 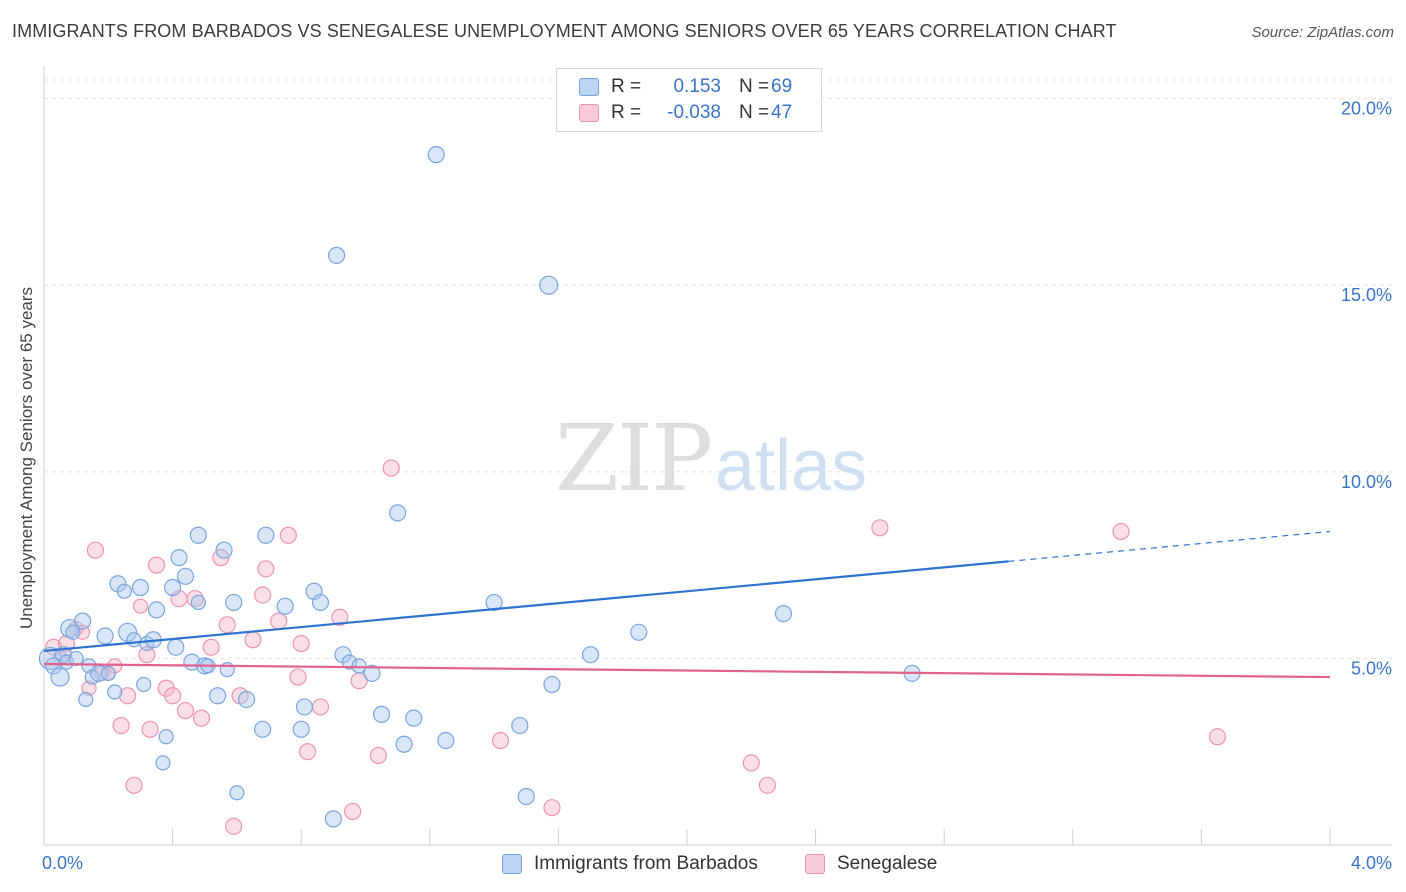 What do you see at coordinates (1366, 482) in the screenshot?
I see `y-tick-label: 10.0%` at bounding box center [1366, 482].